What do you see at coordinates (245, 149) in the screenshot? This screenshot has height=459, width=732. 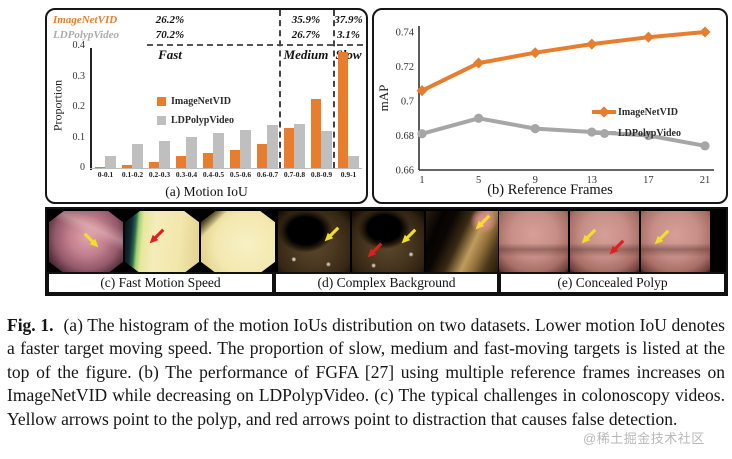 I see `bar-ldpolypvideo-0.5-0.6` at bounding box center [245, 149].